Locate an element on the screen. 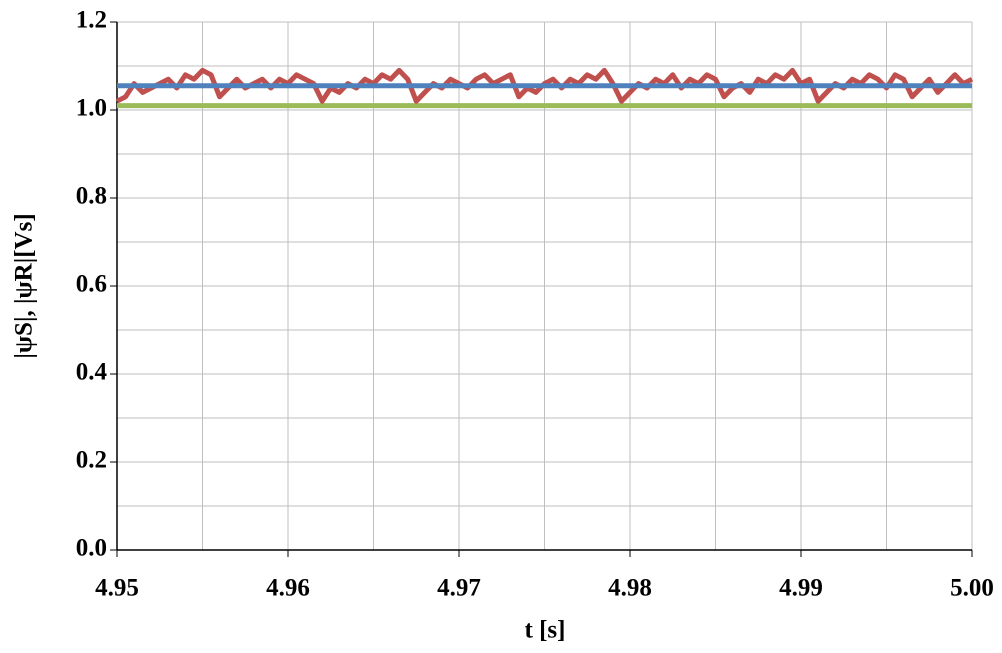 The width and height of the screenshot is (1002, 653). y-tick-label: 0.0 is located at coordinates (91, 548).